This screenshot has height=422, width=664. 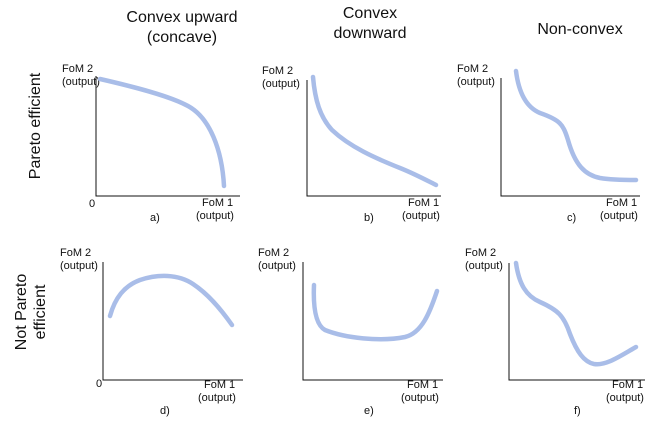 I want to click on axes-e, so click(x=372, y=321).